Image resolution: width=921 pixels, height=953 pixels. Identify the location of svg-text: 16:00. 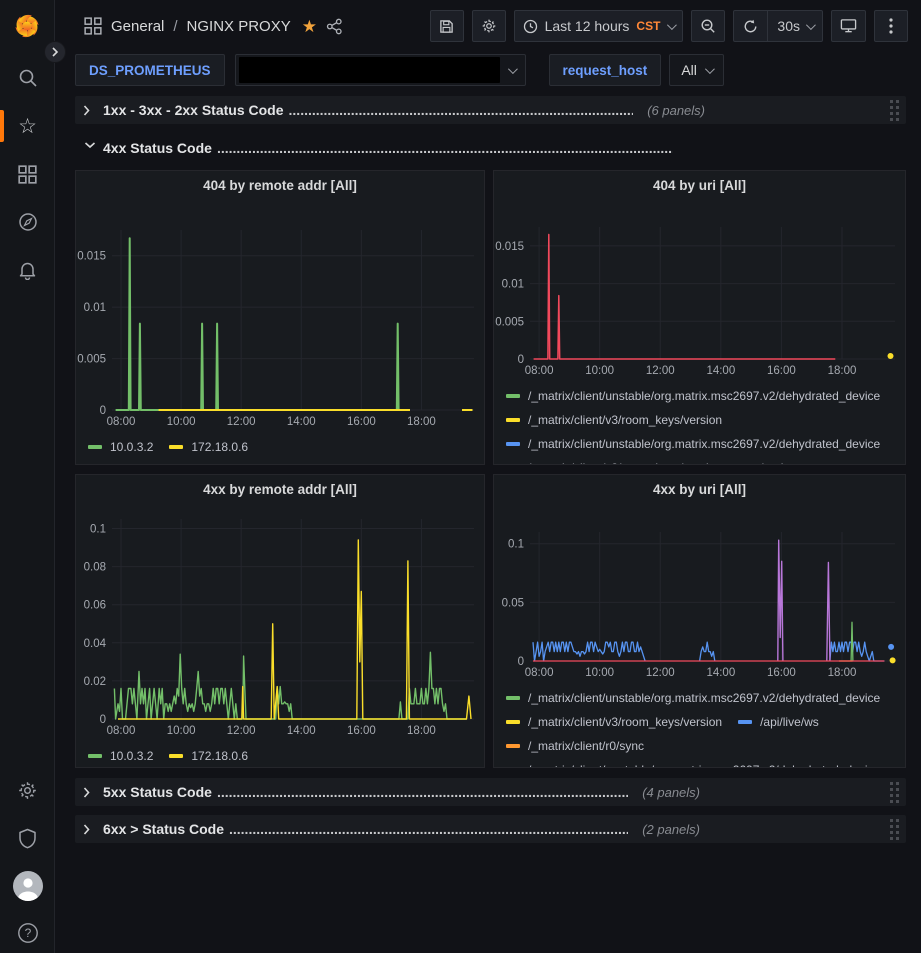
(361, 731).